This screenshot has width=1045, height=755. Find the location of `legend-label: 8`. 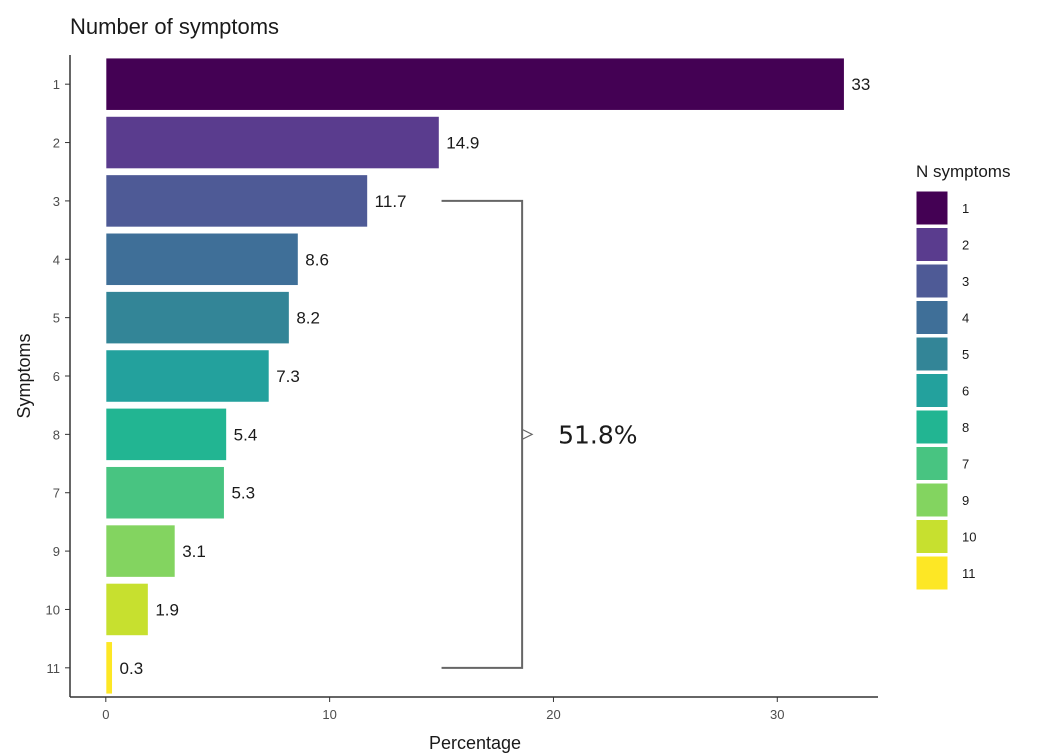

legend-label: 8 is located at coordinates (965, 427).